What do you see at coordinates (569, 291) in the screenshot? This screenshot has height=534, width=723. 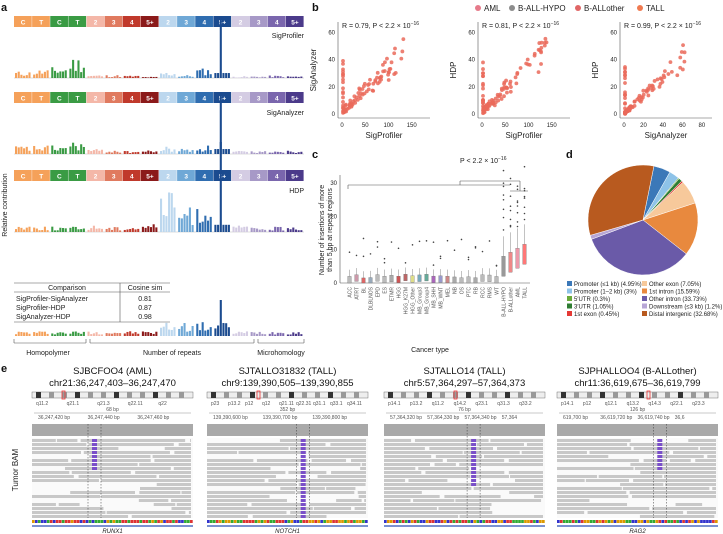 I see `legend-swatch` at bounding box center [569, 291].